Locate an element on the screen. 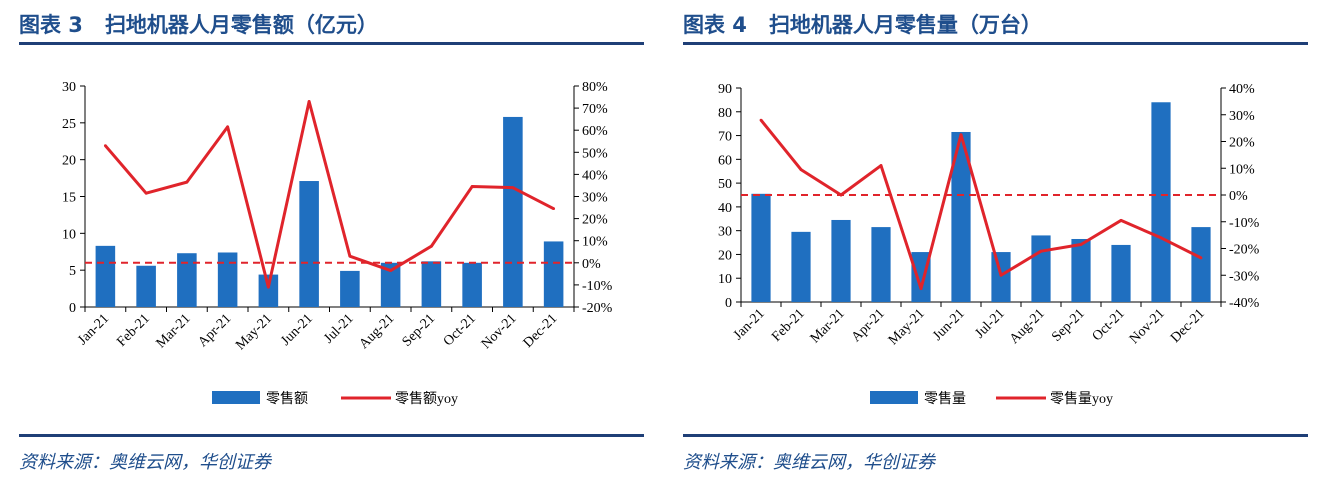 The height and width of the screenshot is (499, 1325). left-tick-label: 60 is located at coordinates (725, 160).